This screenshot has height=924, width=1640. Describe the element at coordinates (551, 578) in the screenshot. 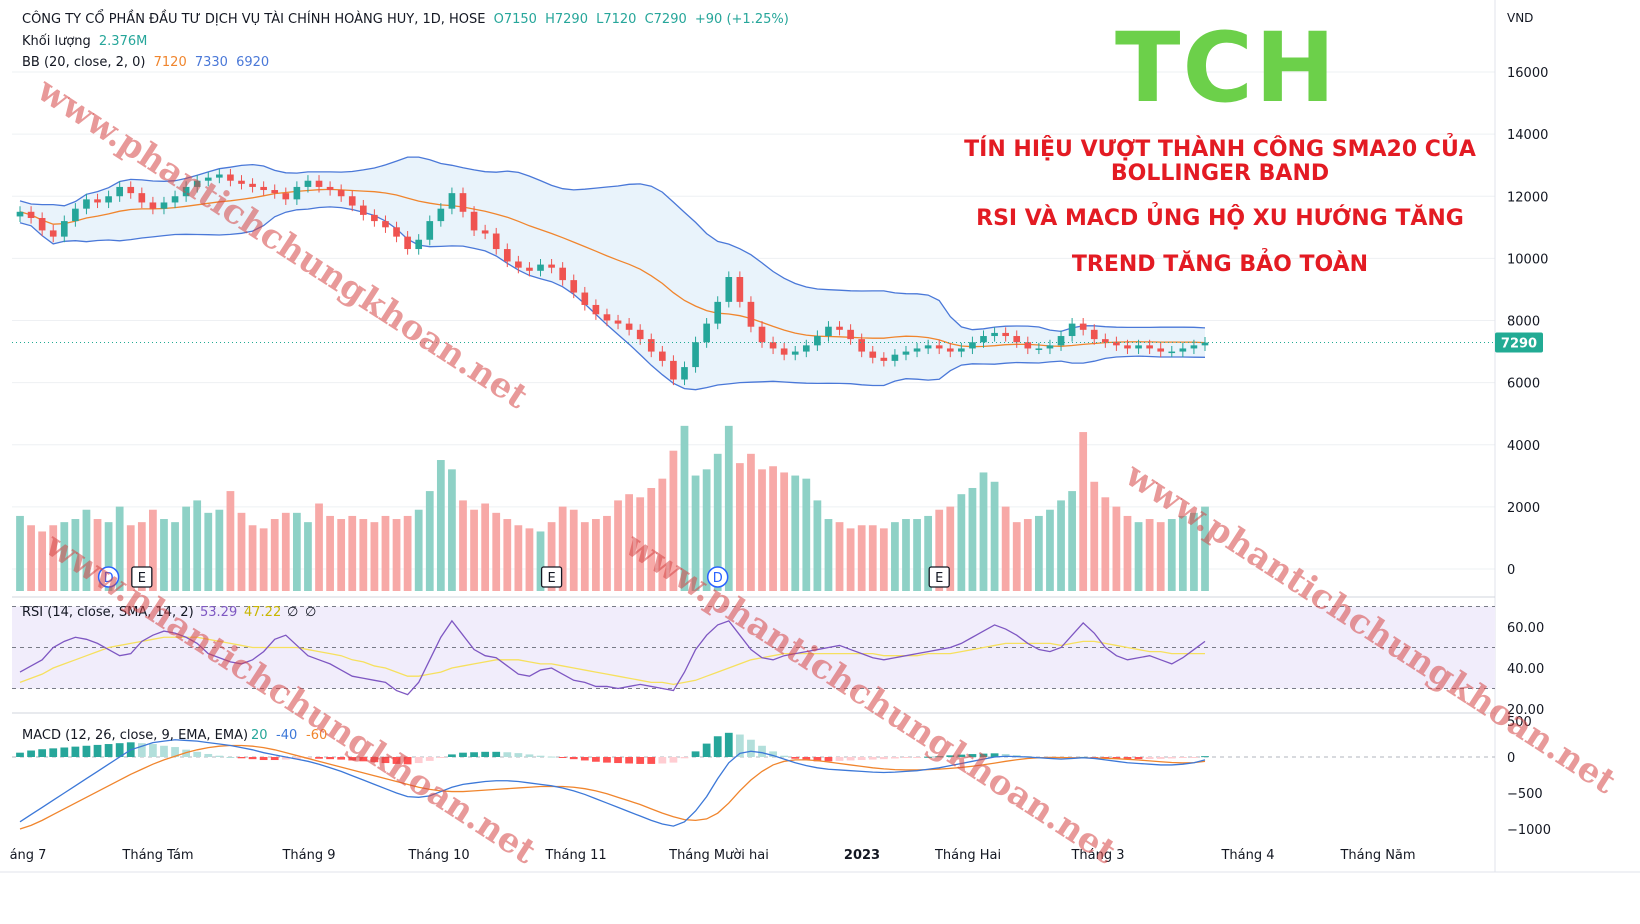

I see `earnings-marker-label: E` at that location.